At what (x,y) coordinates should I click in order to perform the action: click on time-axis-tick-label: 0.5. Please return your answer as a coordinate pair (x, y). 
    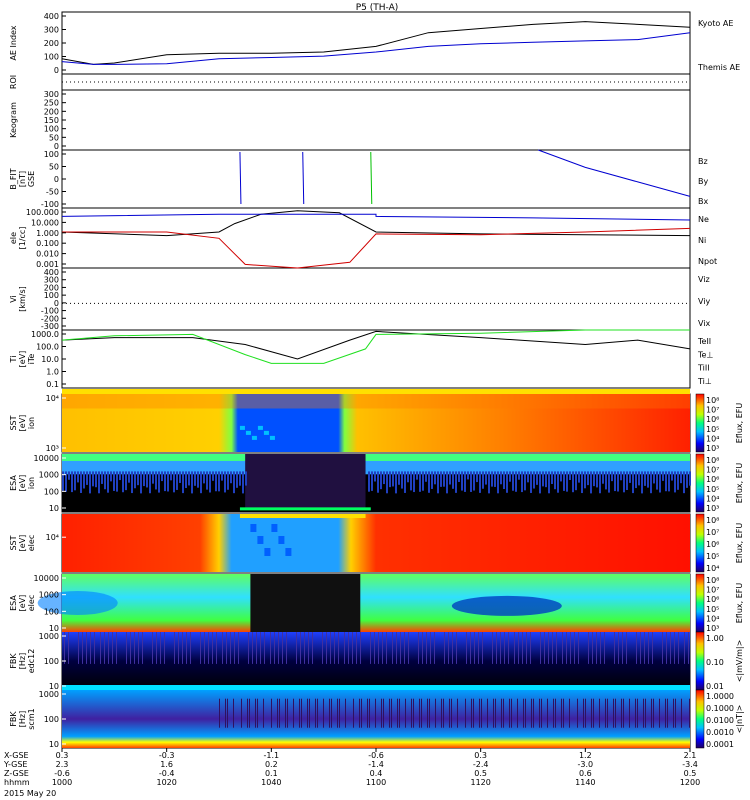
    Looking at the image, I should click on (690, 773).